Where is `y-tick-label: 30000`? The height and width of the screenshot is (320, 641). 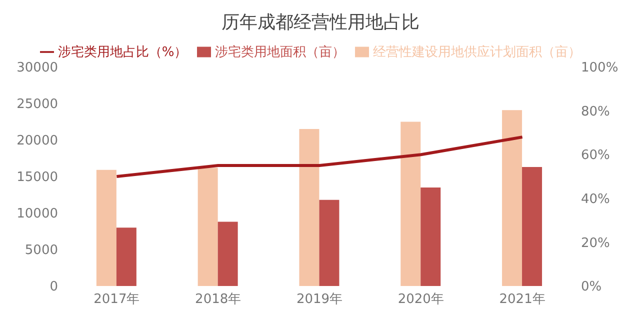 y-tick-label: 30000 is located at coordinates (37, 68).